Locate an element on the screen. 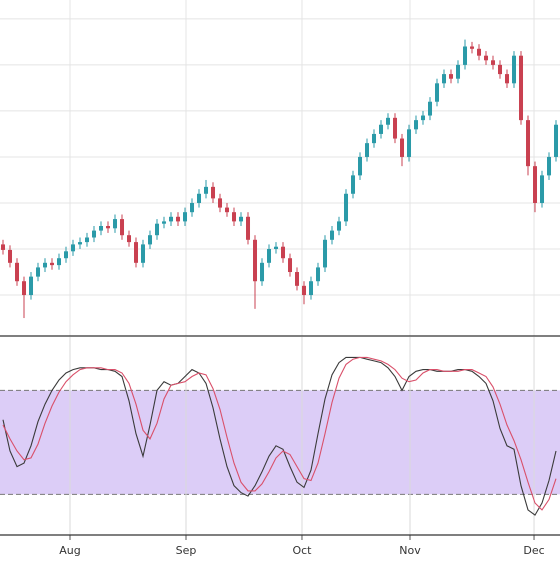 This screenshot has height=566, width=560. x-tick-label: Dec is located at coordinates (533, 550).